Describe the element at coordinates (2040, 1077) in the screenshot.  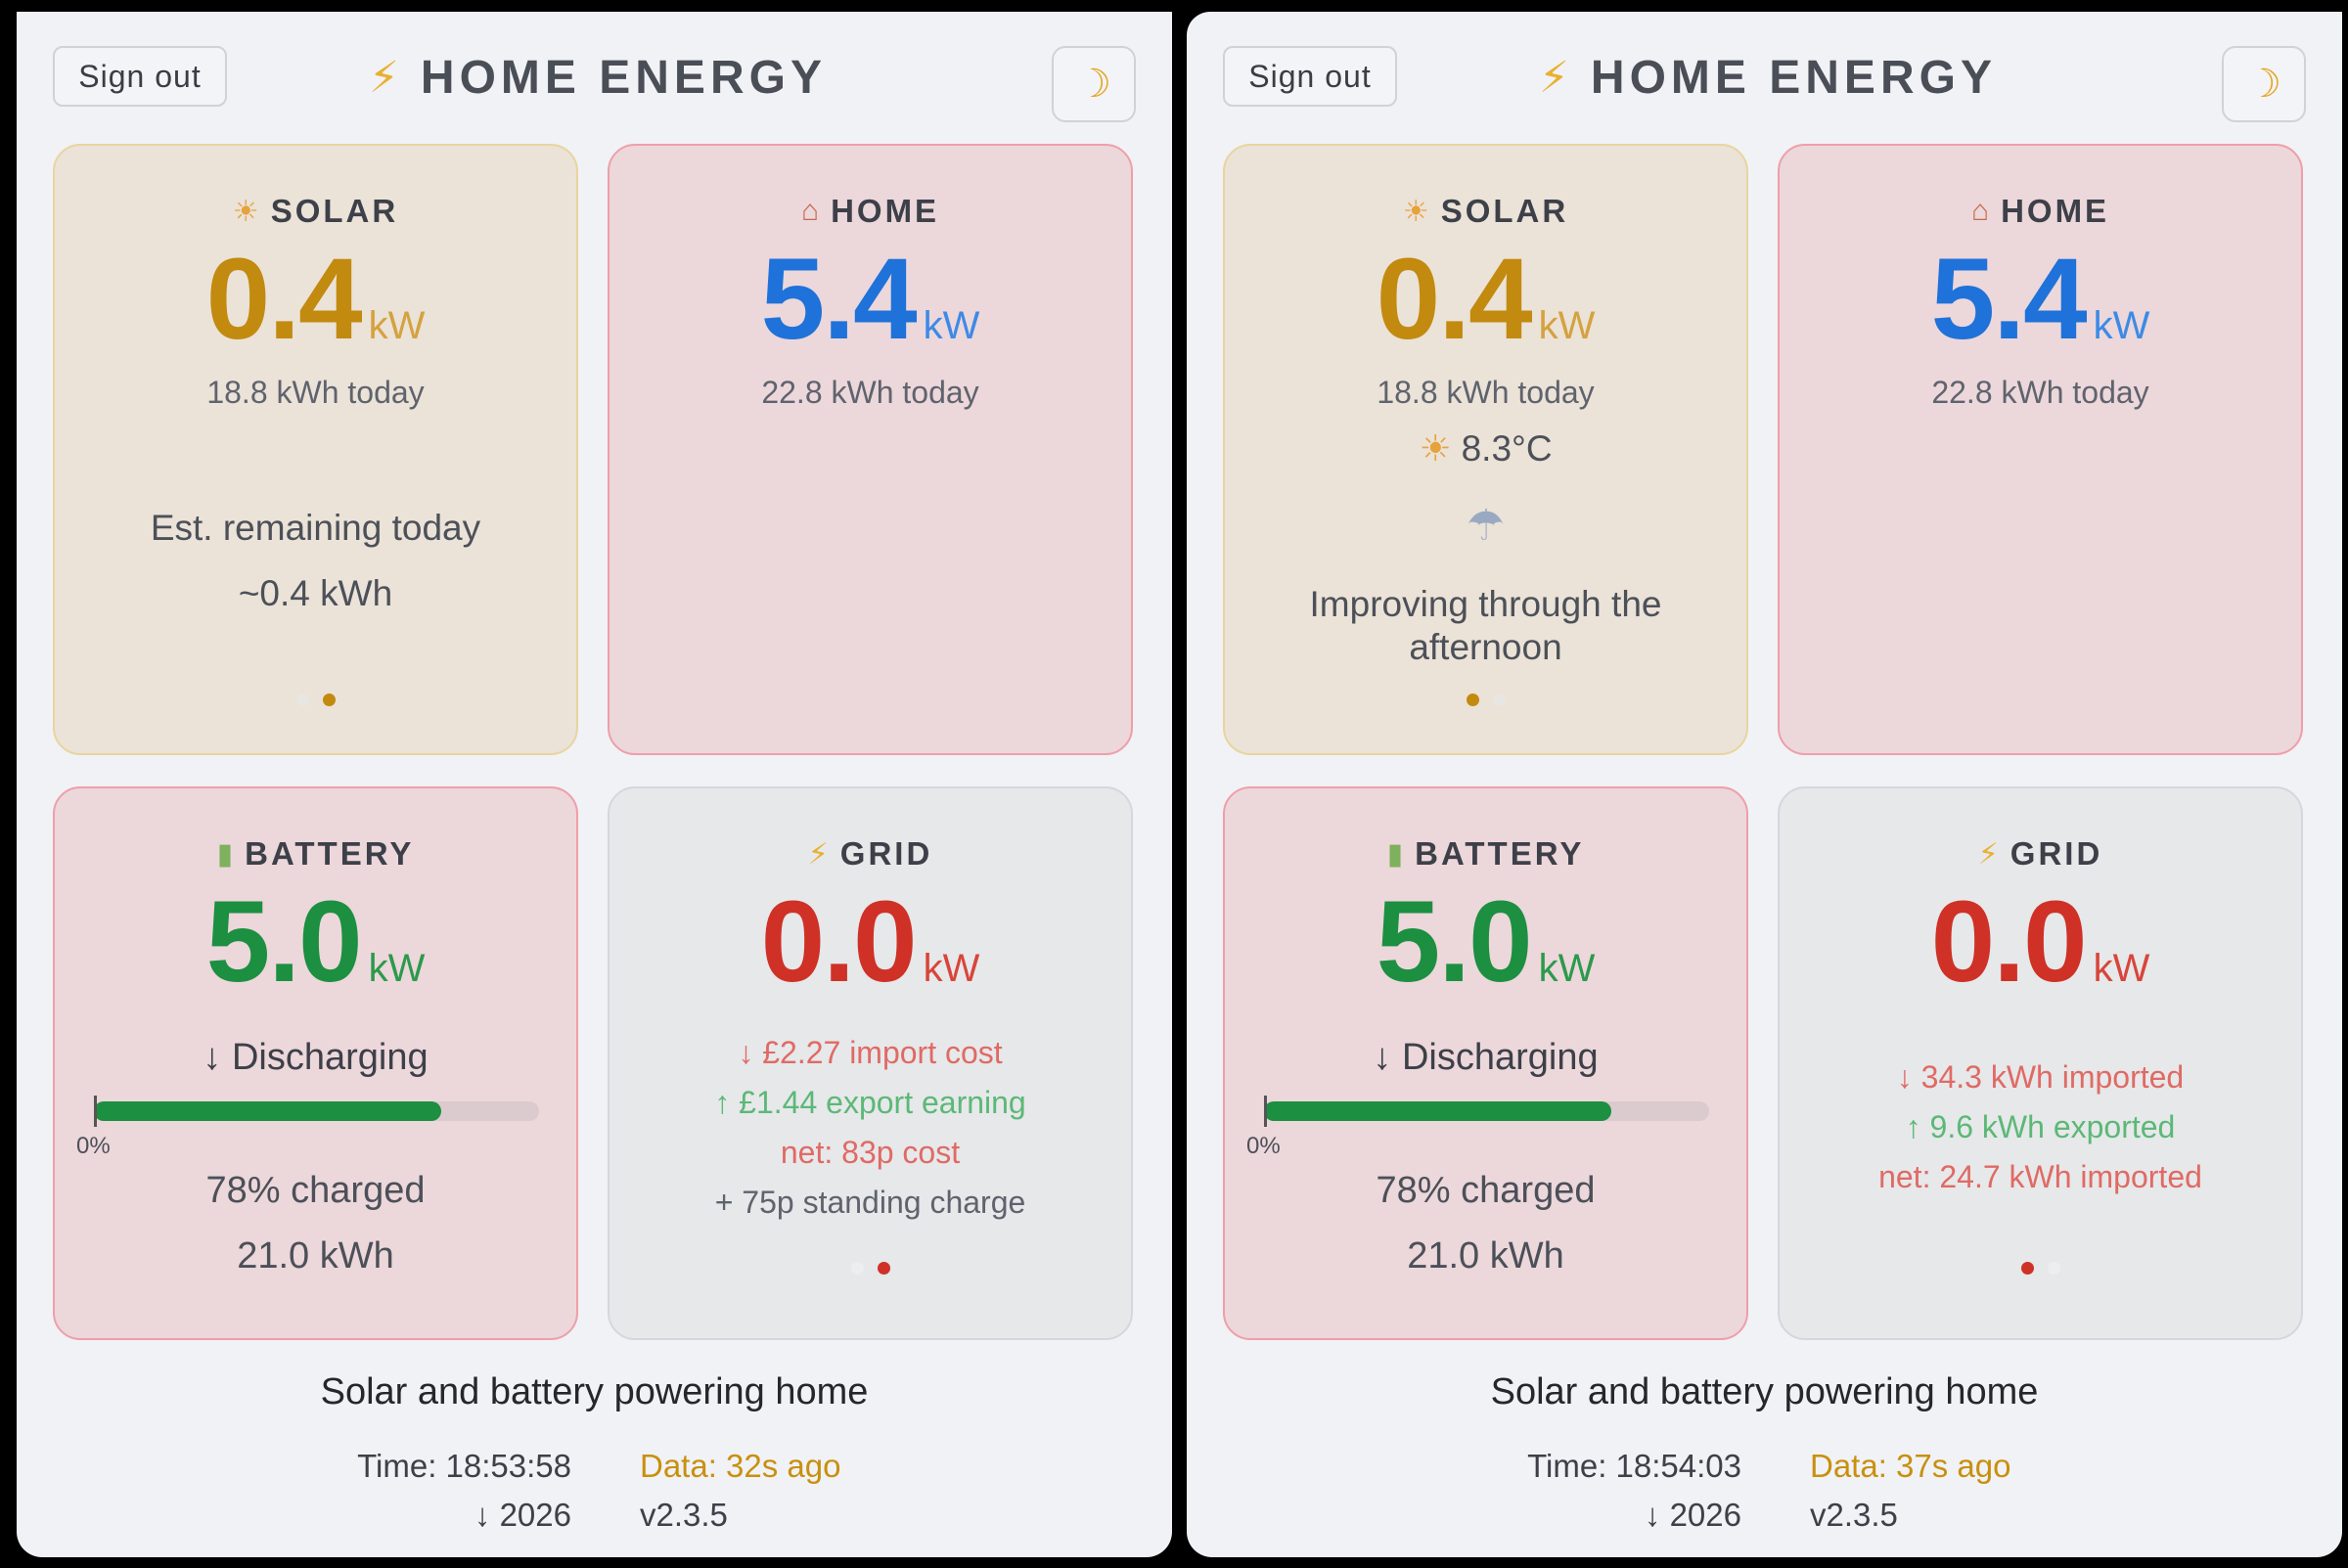
I see `grid-imported: ↓ 34.3 kWh imported` at that location.